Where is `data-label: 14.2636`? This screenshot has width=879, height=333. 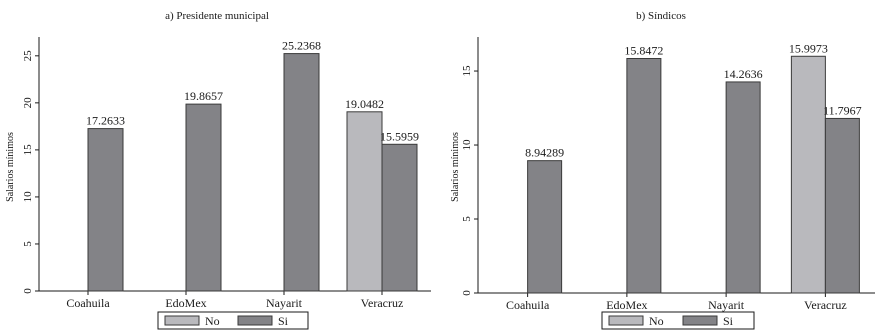 data-label: 14.2636 is located at coordinates (743, 74).